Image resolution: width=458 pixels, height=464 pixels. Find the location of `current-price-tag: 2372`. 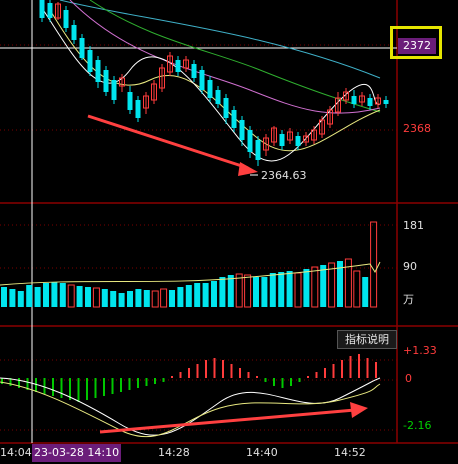

current-price-tag: 2372 is located at coordinates (417, 46).